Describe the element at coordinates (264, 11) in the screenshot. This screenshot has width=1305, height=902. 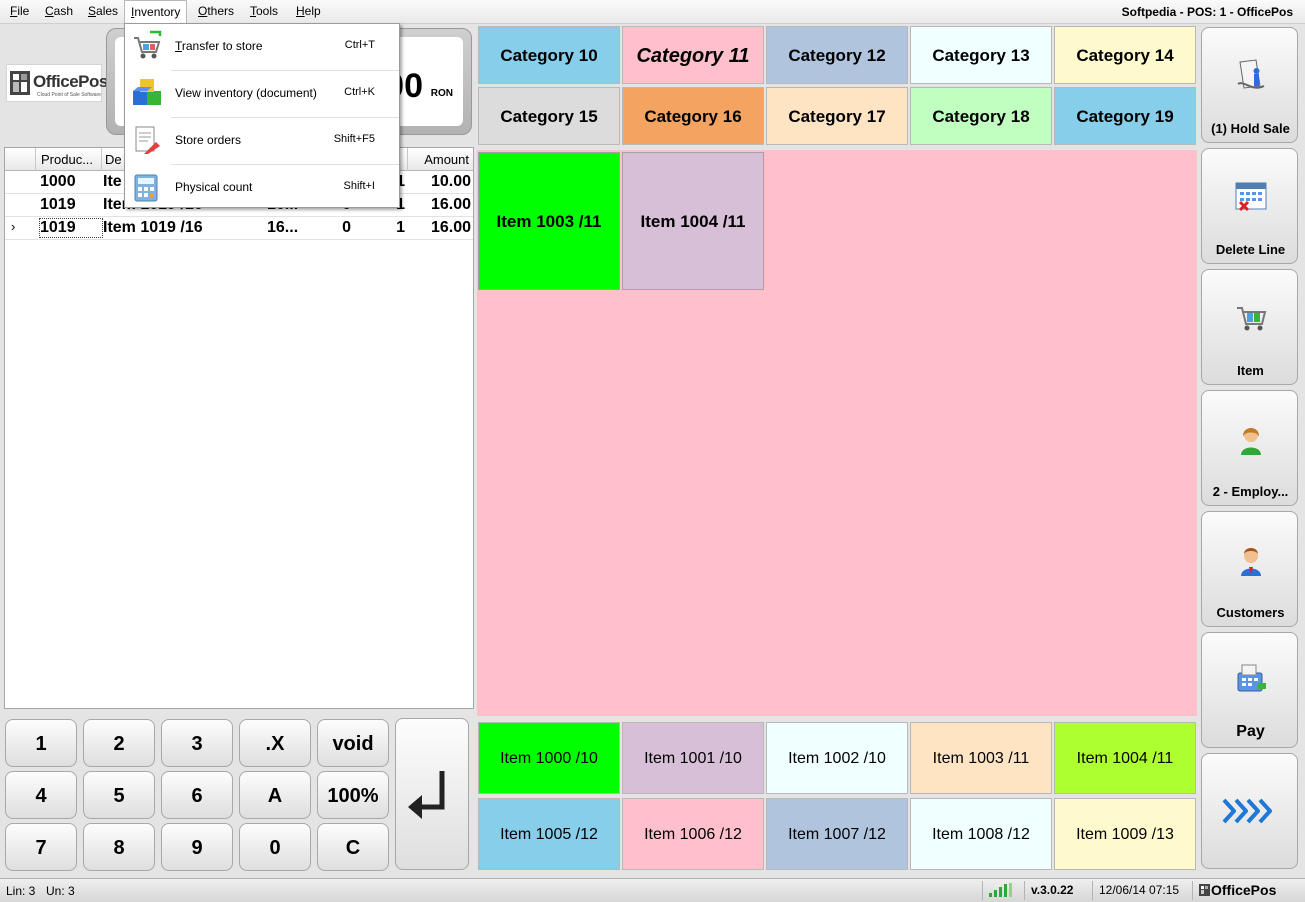
I see `menu-tools: Tools` at that location.